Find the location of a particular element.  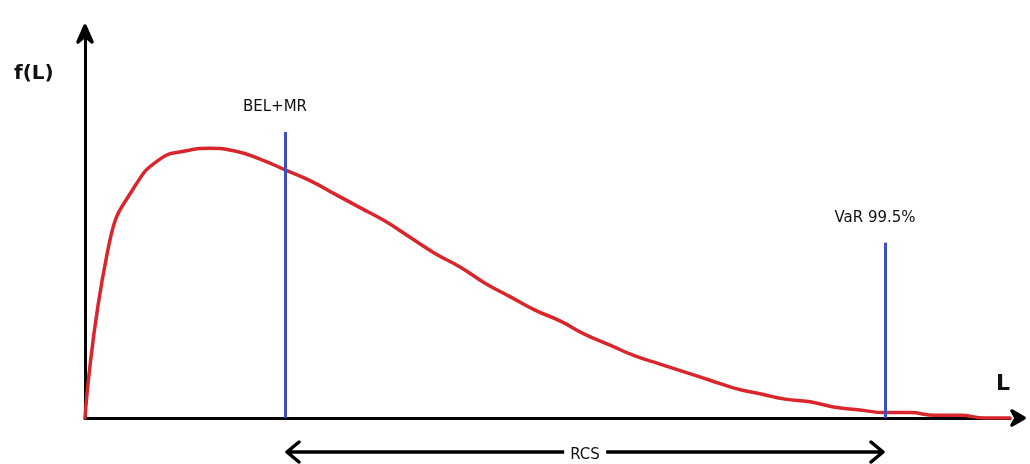

x-axis-title: L is located at coordinates (1002, 382).